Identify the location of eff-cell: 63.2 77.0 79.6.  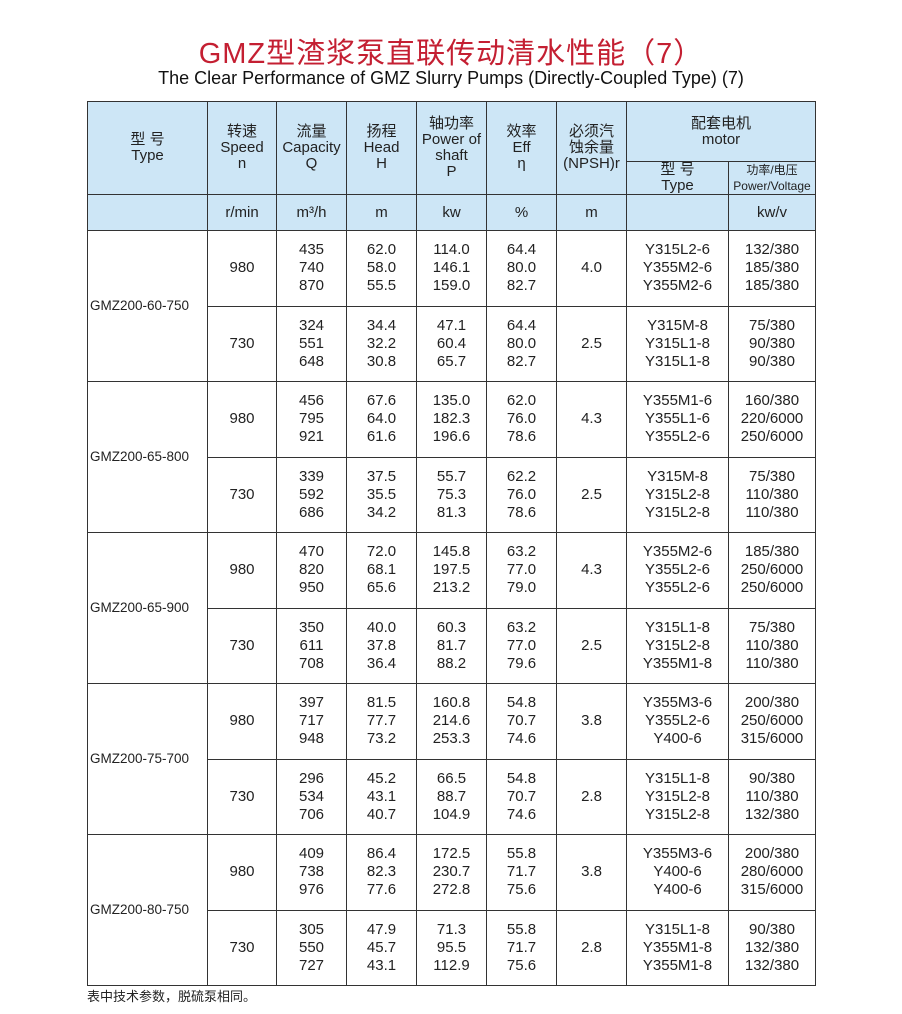
(521, 645).